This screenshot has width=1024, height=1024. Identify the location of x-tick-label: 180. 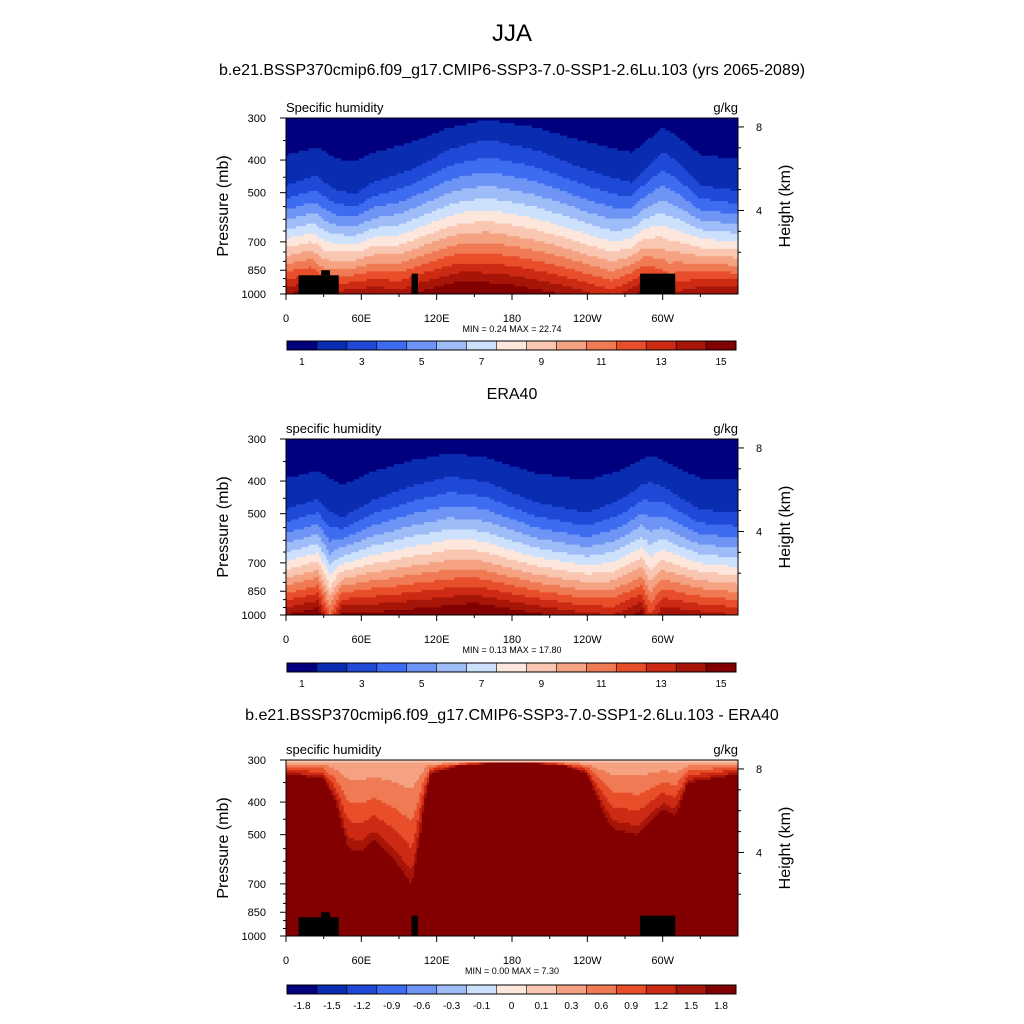
(512, 961).